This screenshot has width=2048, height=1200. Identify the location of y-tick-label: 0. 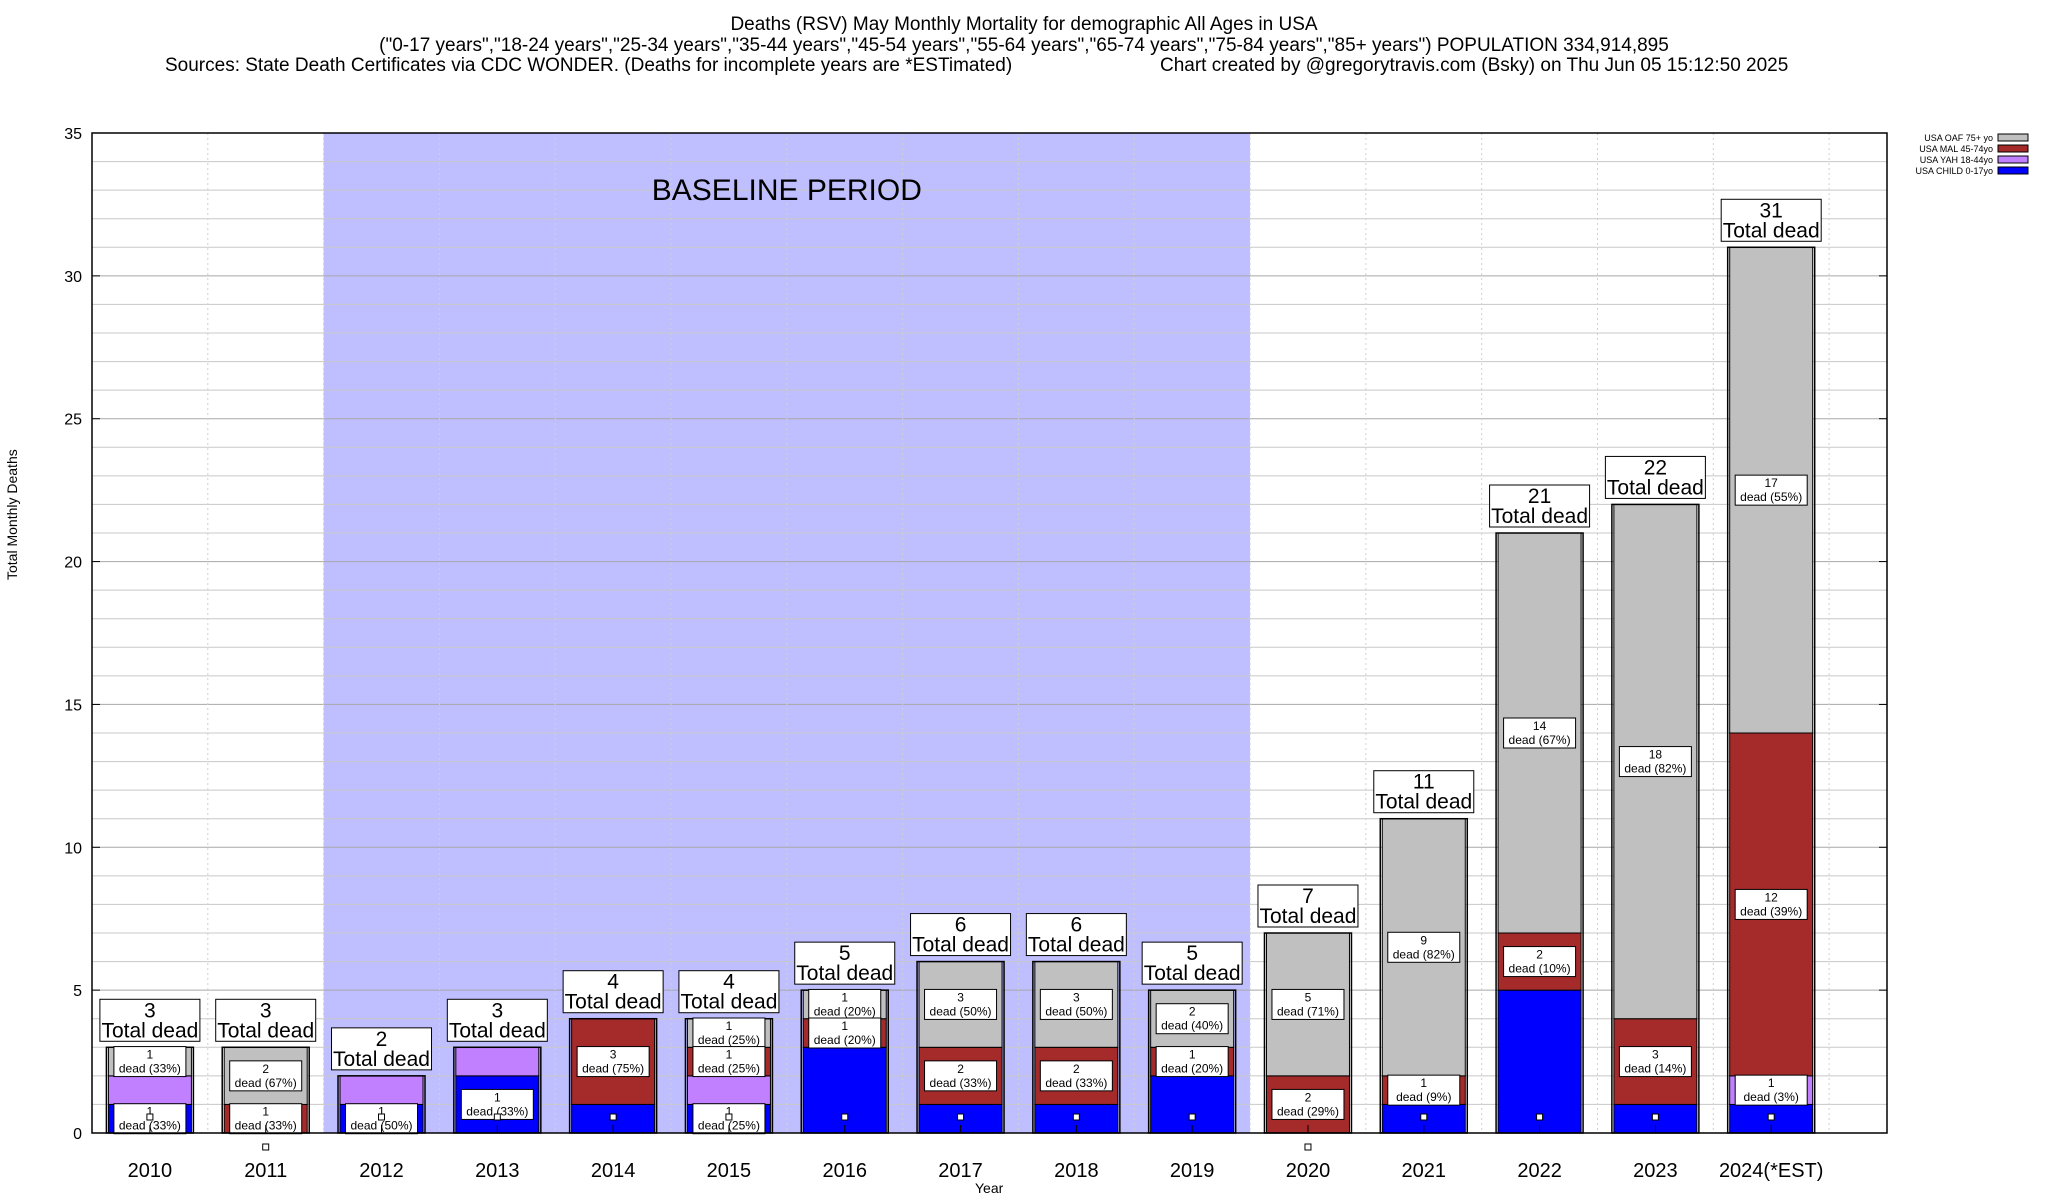
(77, 1134).